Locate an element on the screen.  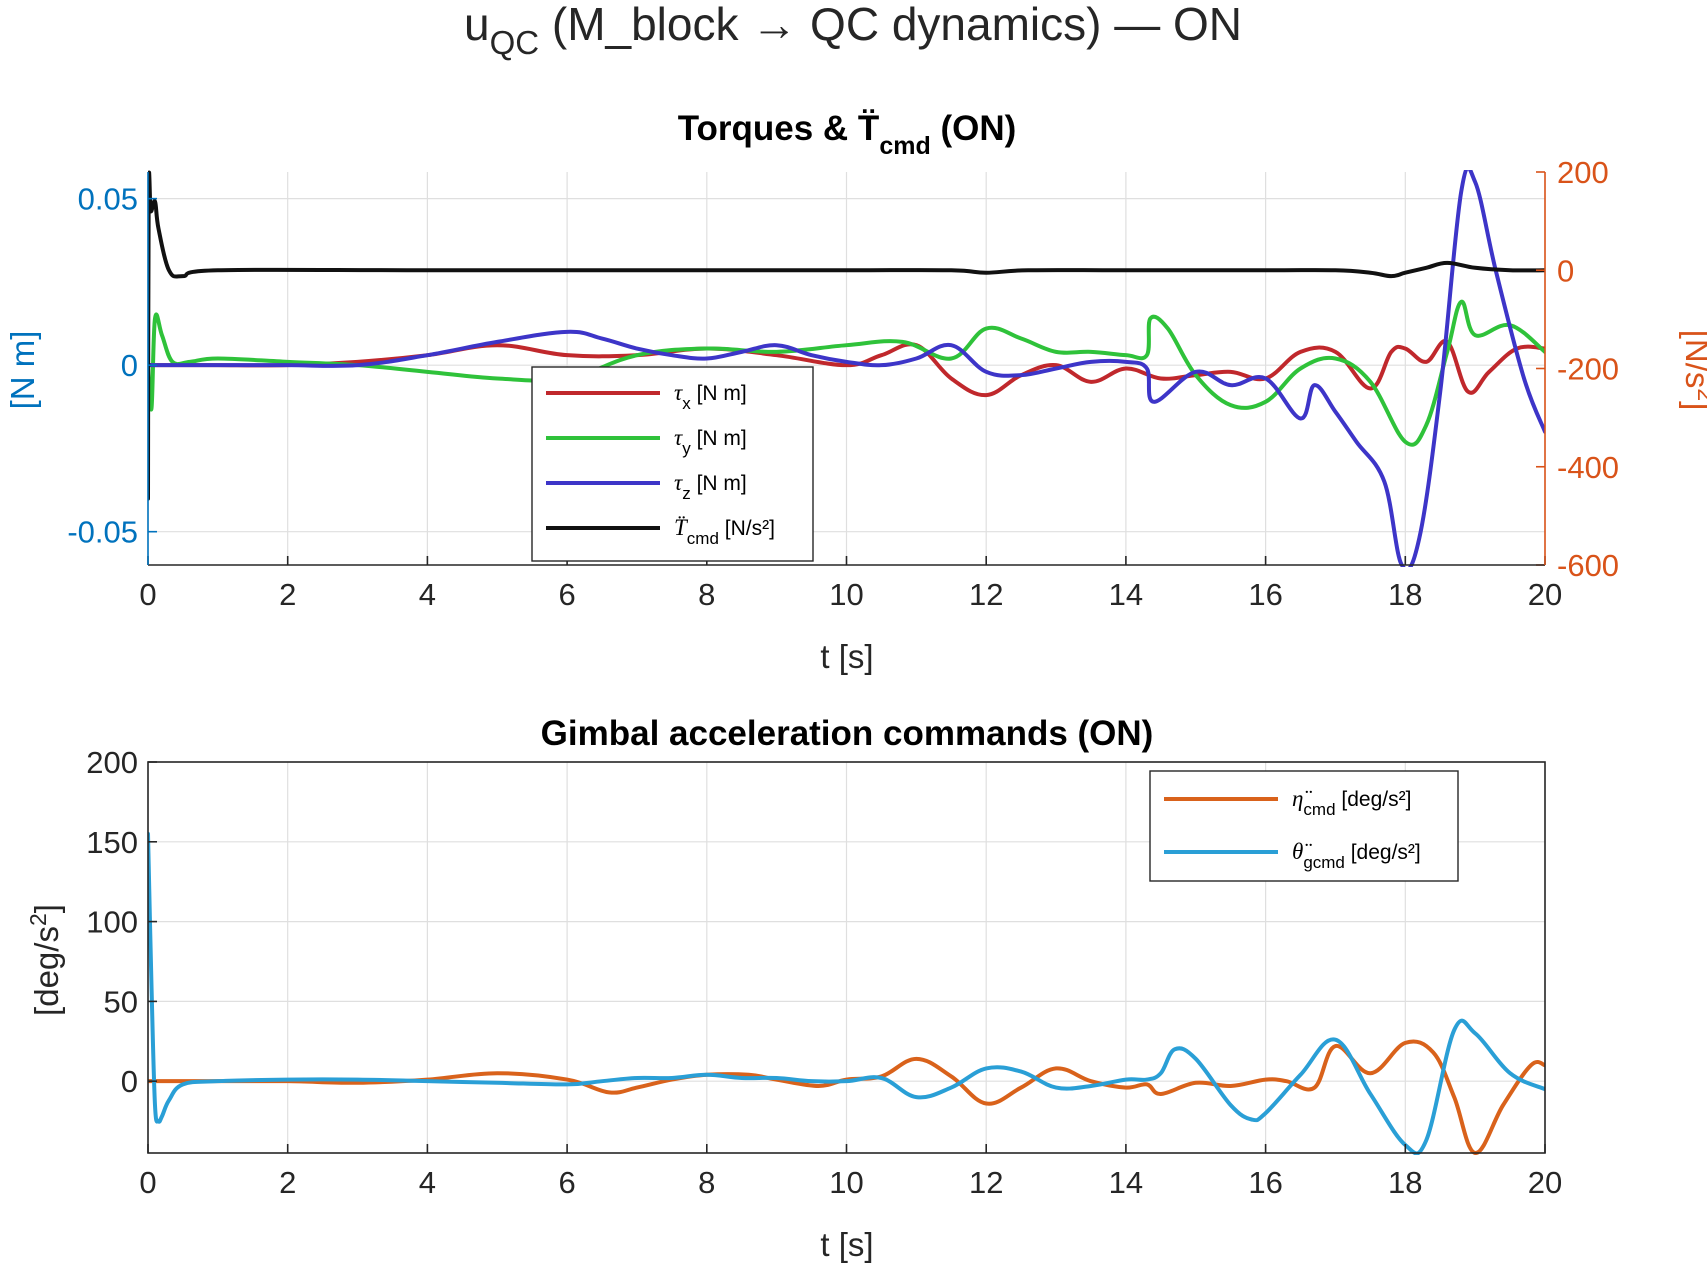
top-left-y-tick-label: -0.05 is located at coordinates (102, 532).